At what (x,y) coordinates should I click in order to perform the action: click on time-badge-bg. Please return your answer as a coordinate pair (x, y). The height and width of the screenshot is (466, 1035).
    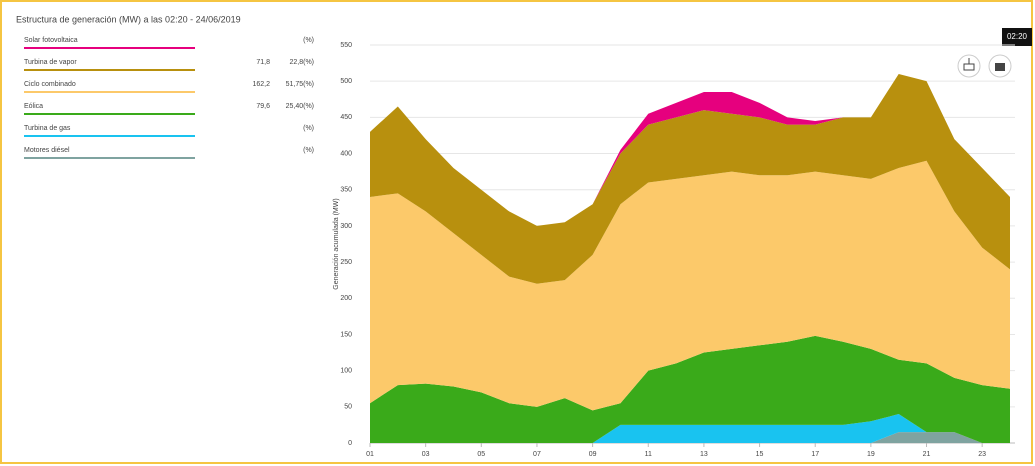
    Looking at the image, I should click on (1017, 37).